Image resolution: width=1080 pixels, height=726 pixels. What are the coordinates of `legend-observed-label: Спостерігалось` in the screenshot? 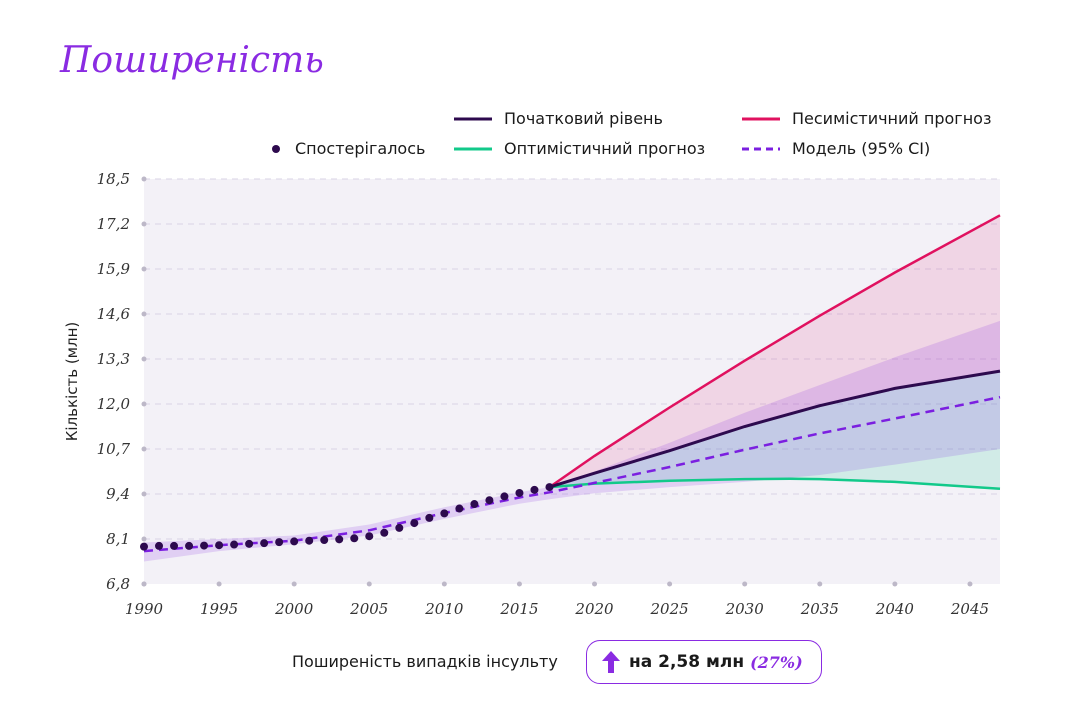 It's located at (360, 148).